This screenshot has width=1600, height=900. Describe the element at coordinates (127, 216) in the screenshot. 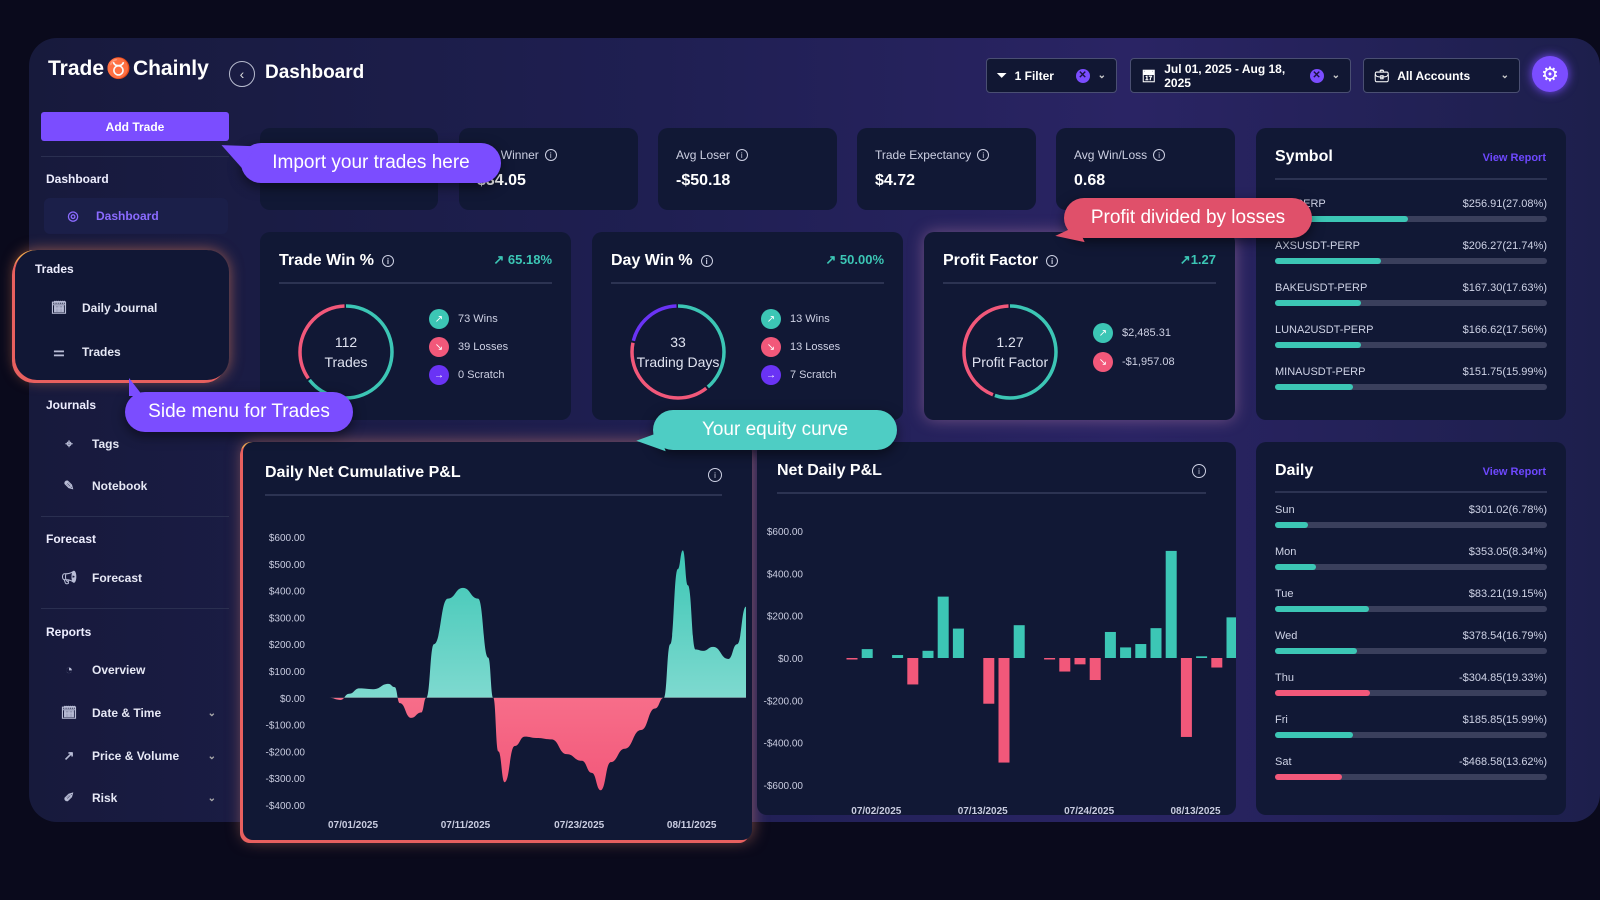

I see `sidebar-item-label: Dashboard` at that location.